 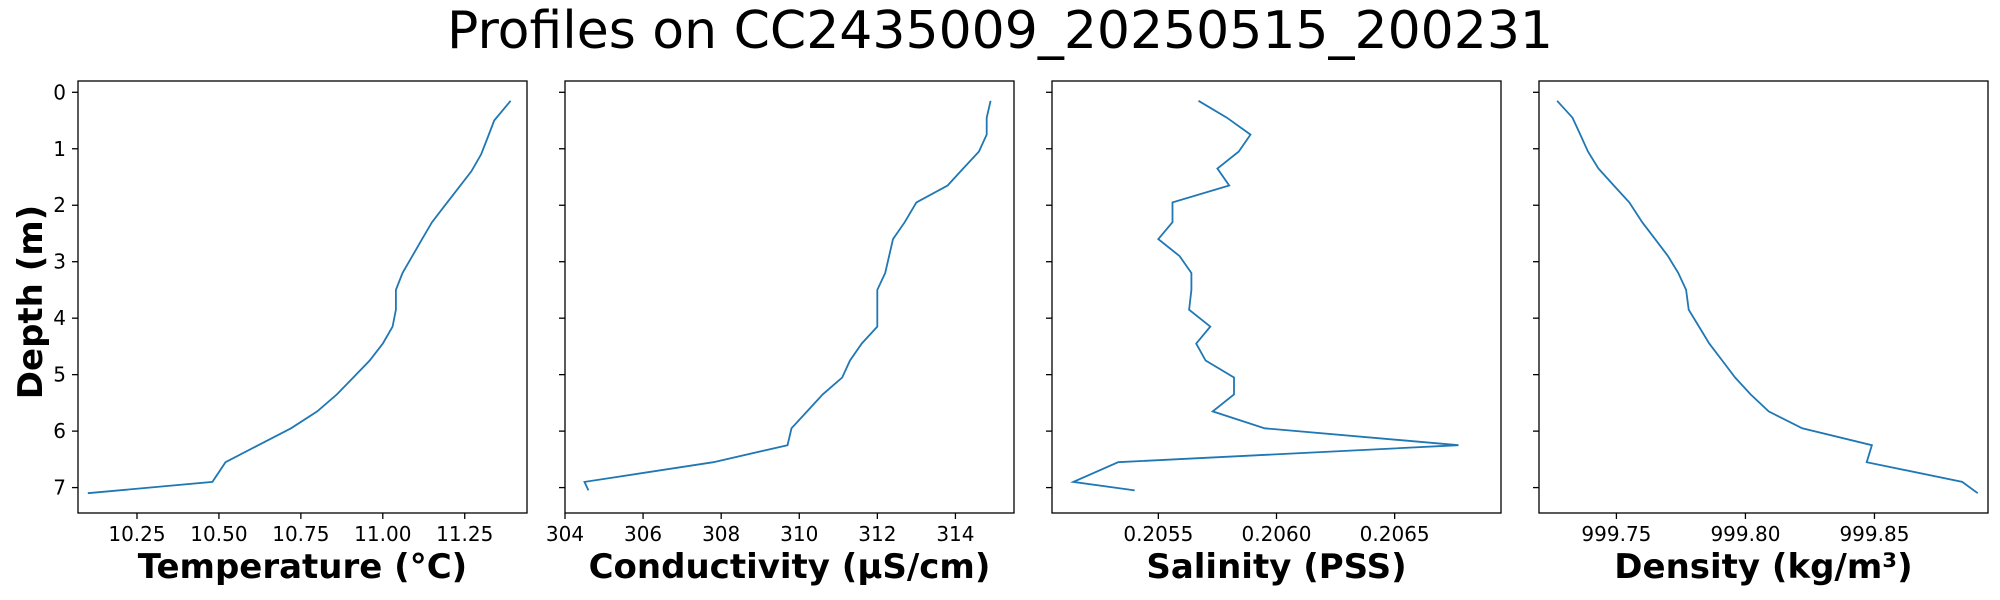 What do you see at coordinates (1874, 534) in the screenshot?
I see `x-tick-label-4-2: 999.85` at bounding box center [1874, 534].